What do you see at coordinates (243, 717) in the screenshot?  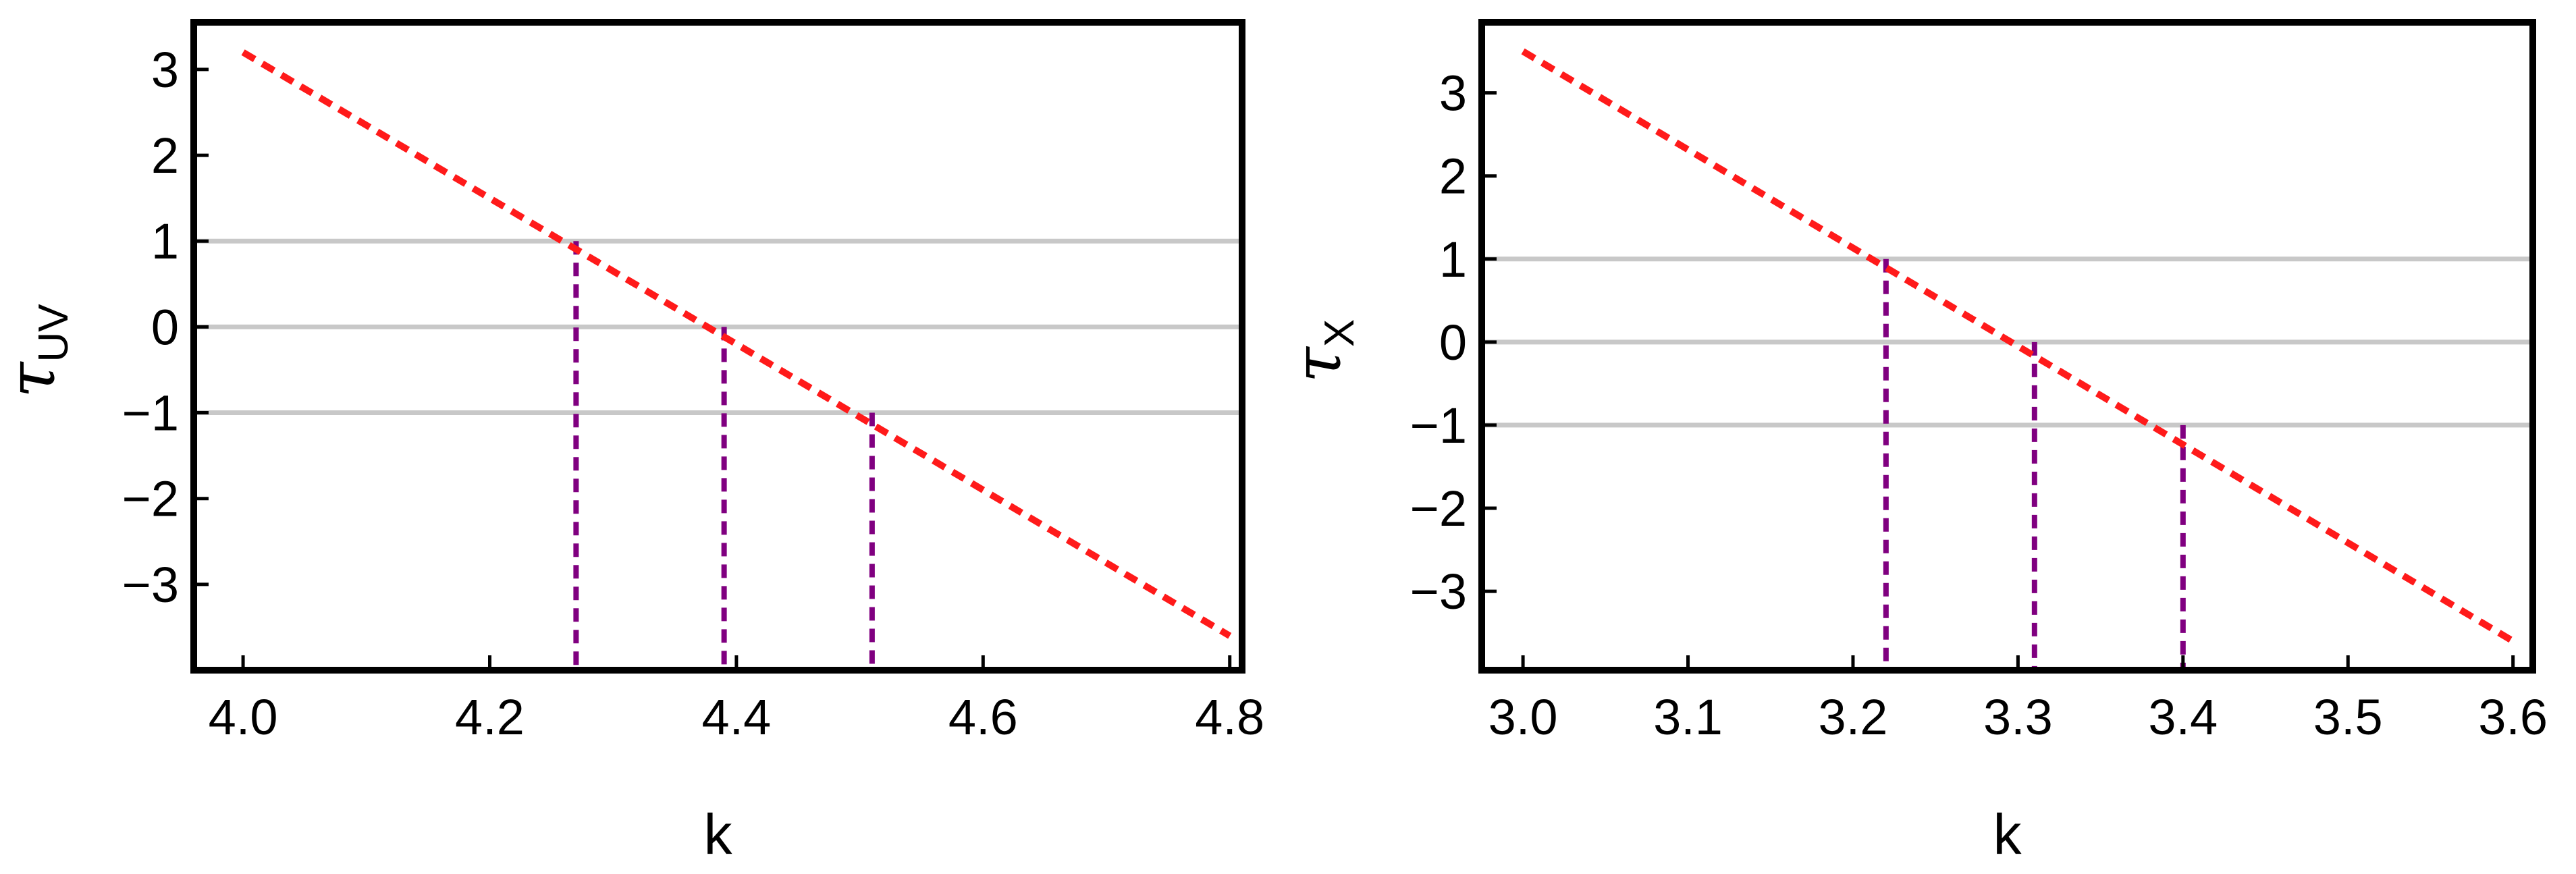 I see `x-tick-label: 4.0` at bounding box center [243, 717].